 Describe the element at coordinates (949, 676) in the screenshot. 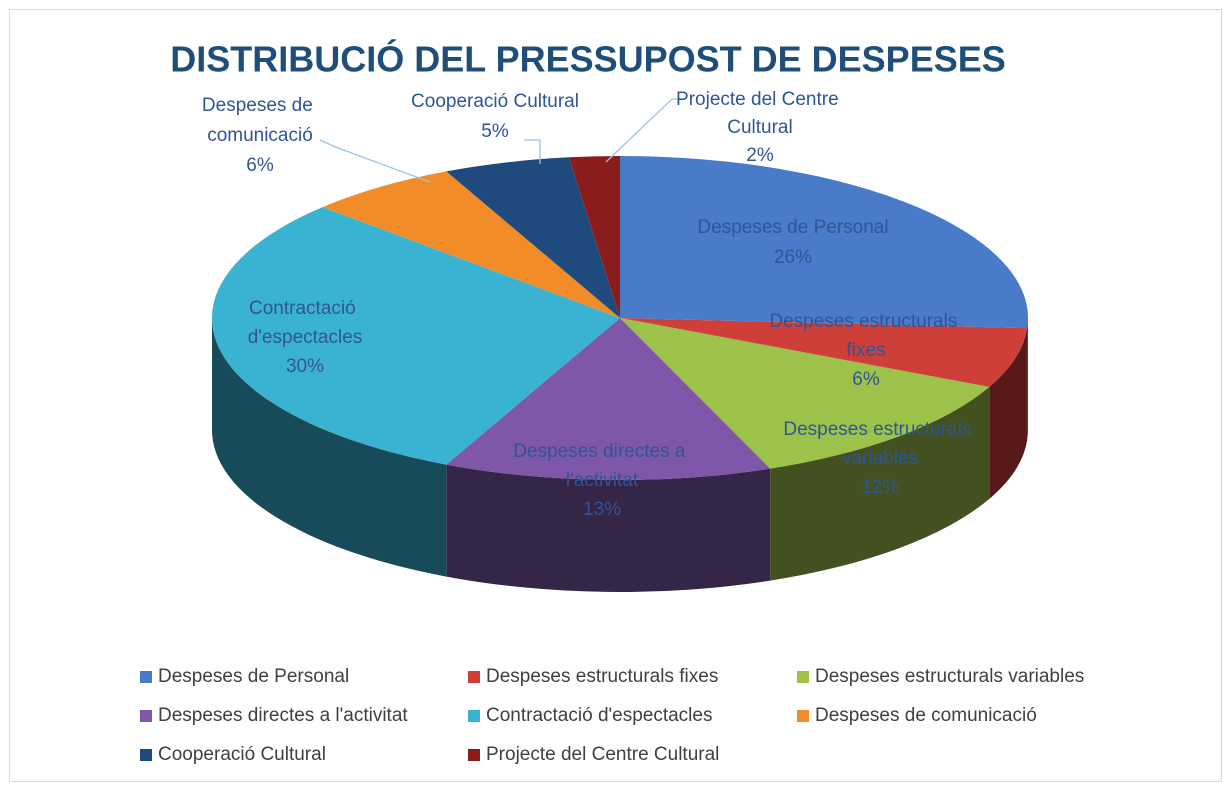

I see `legend-label: Despeses estructurals variables` at that location.